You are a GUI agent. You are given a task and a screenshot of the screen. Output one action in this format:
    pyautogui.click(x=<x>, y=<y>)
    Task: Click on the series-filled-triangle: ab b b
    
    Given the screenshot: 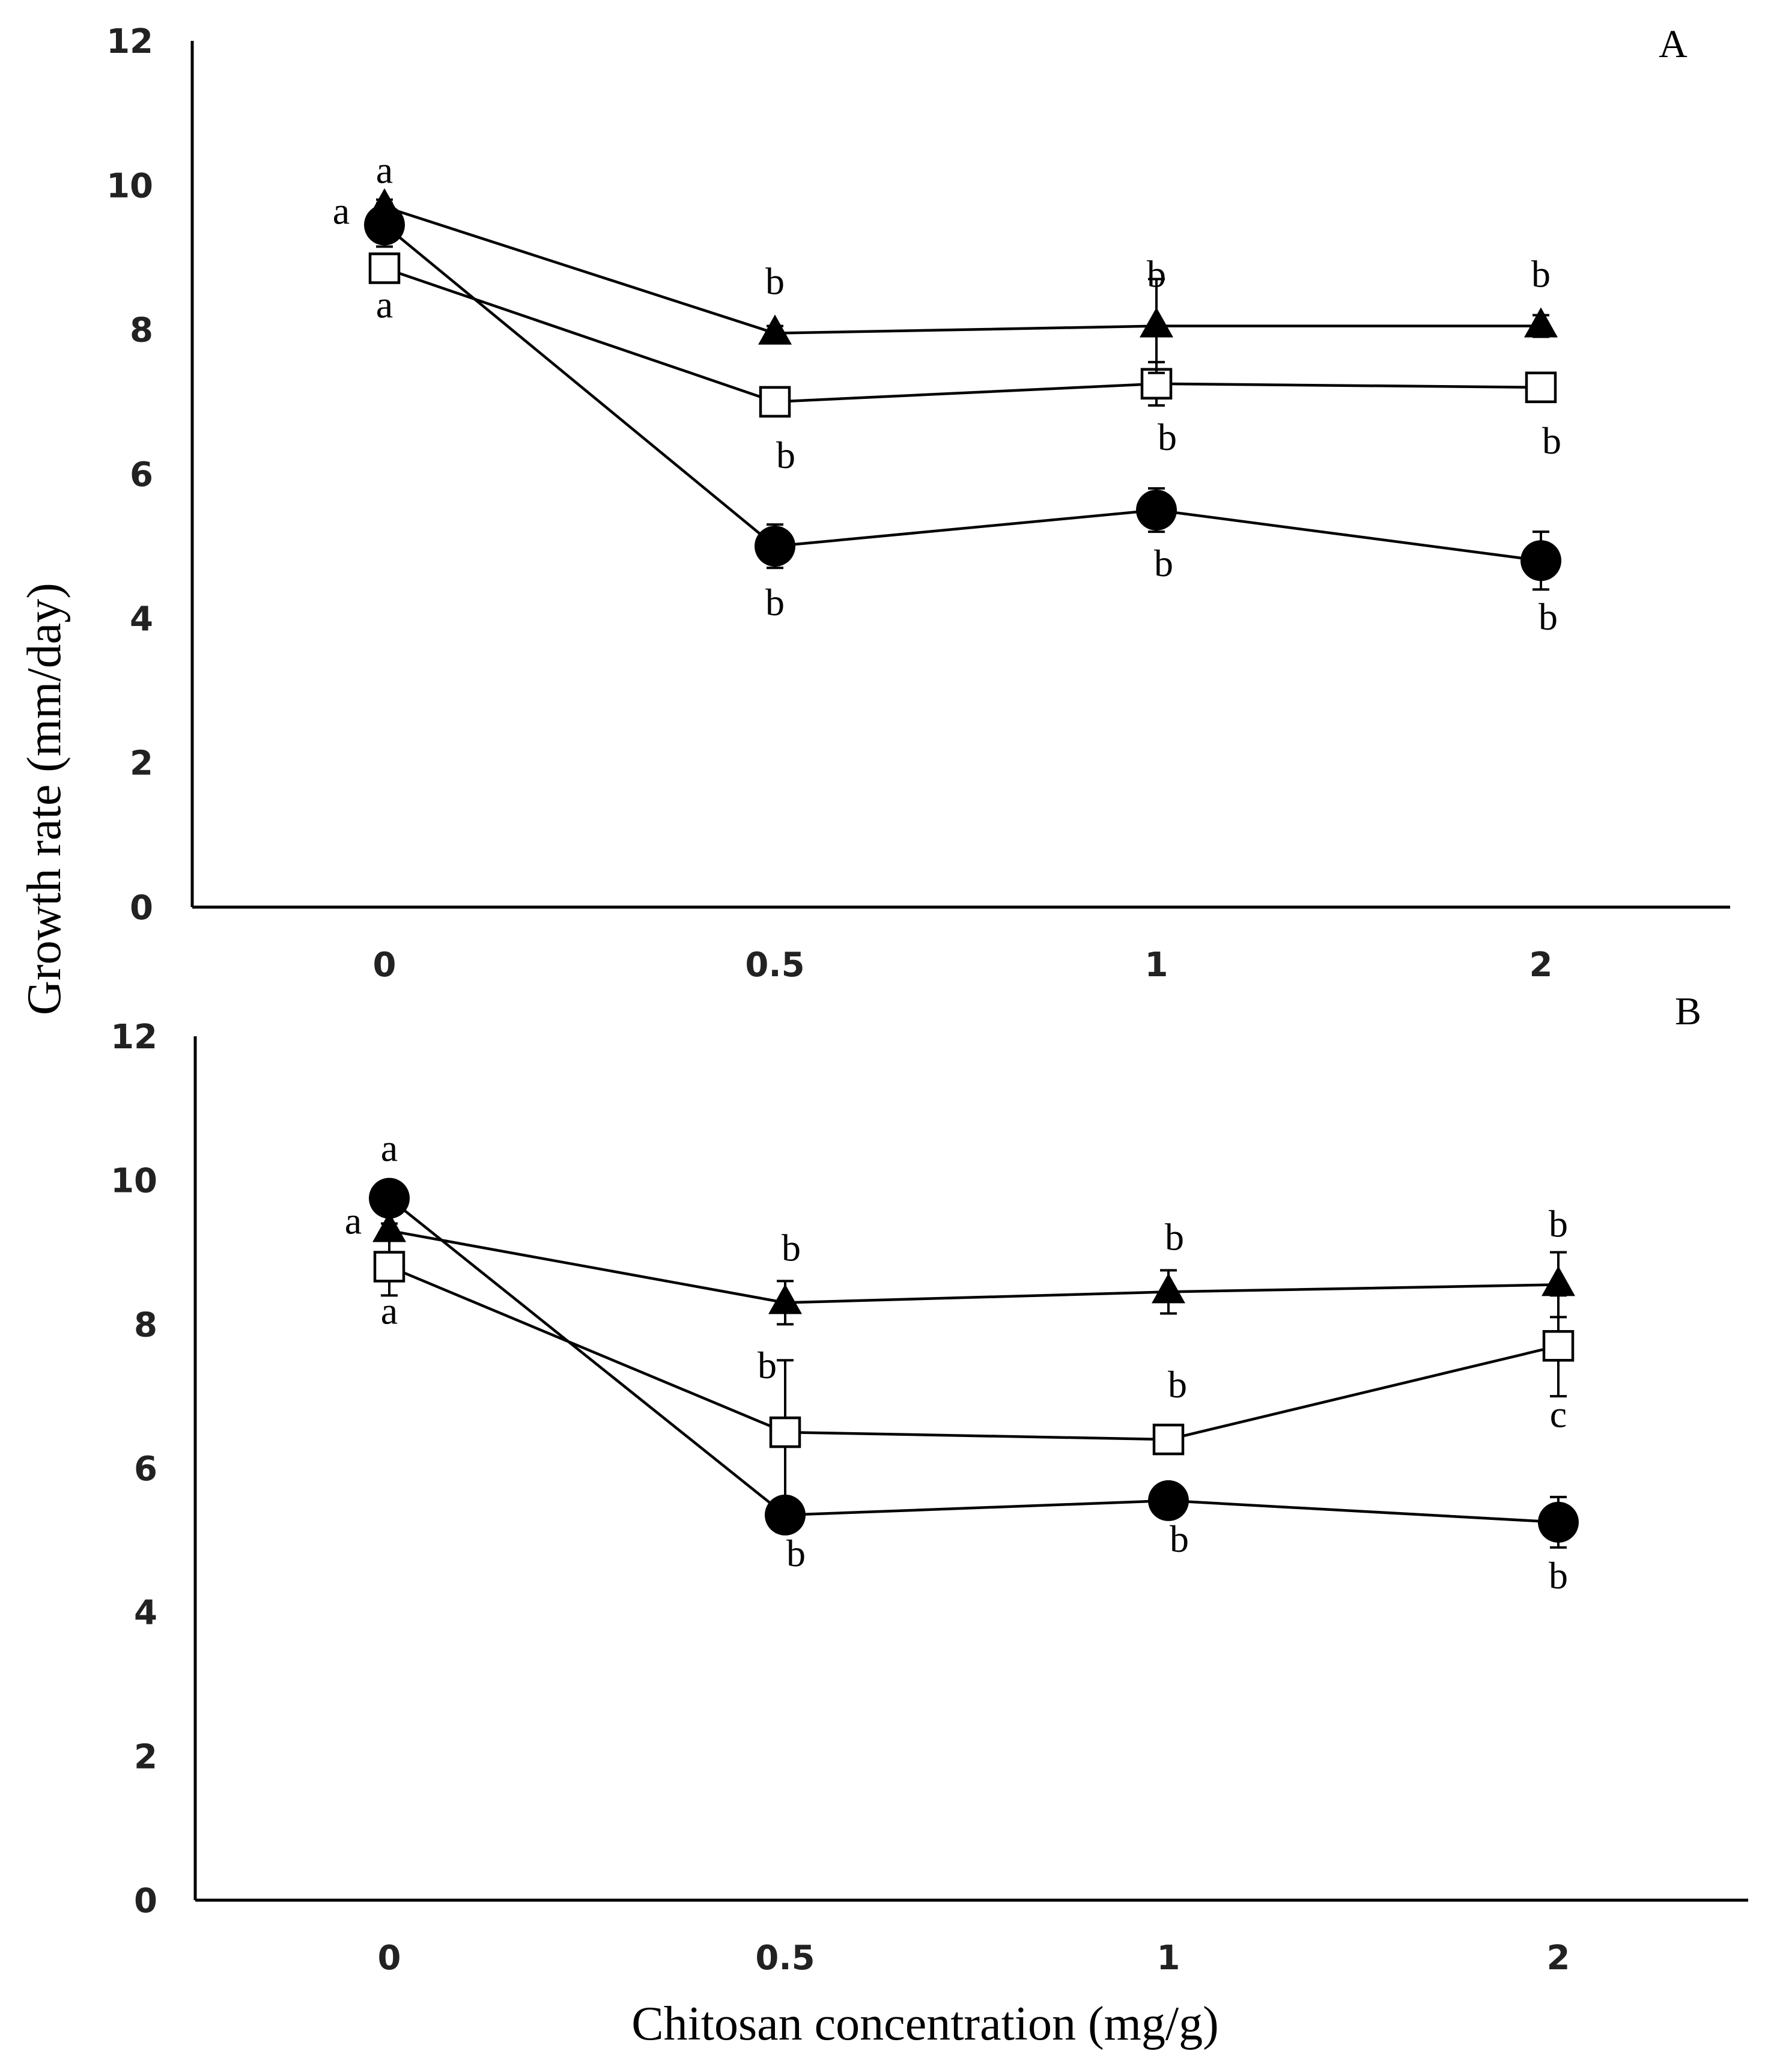 What is the action you would take?
    pyautogui.click(x=960, y=1263)
    